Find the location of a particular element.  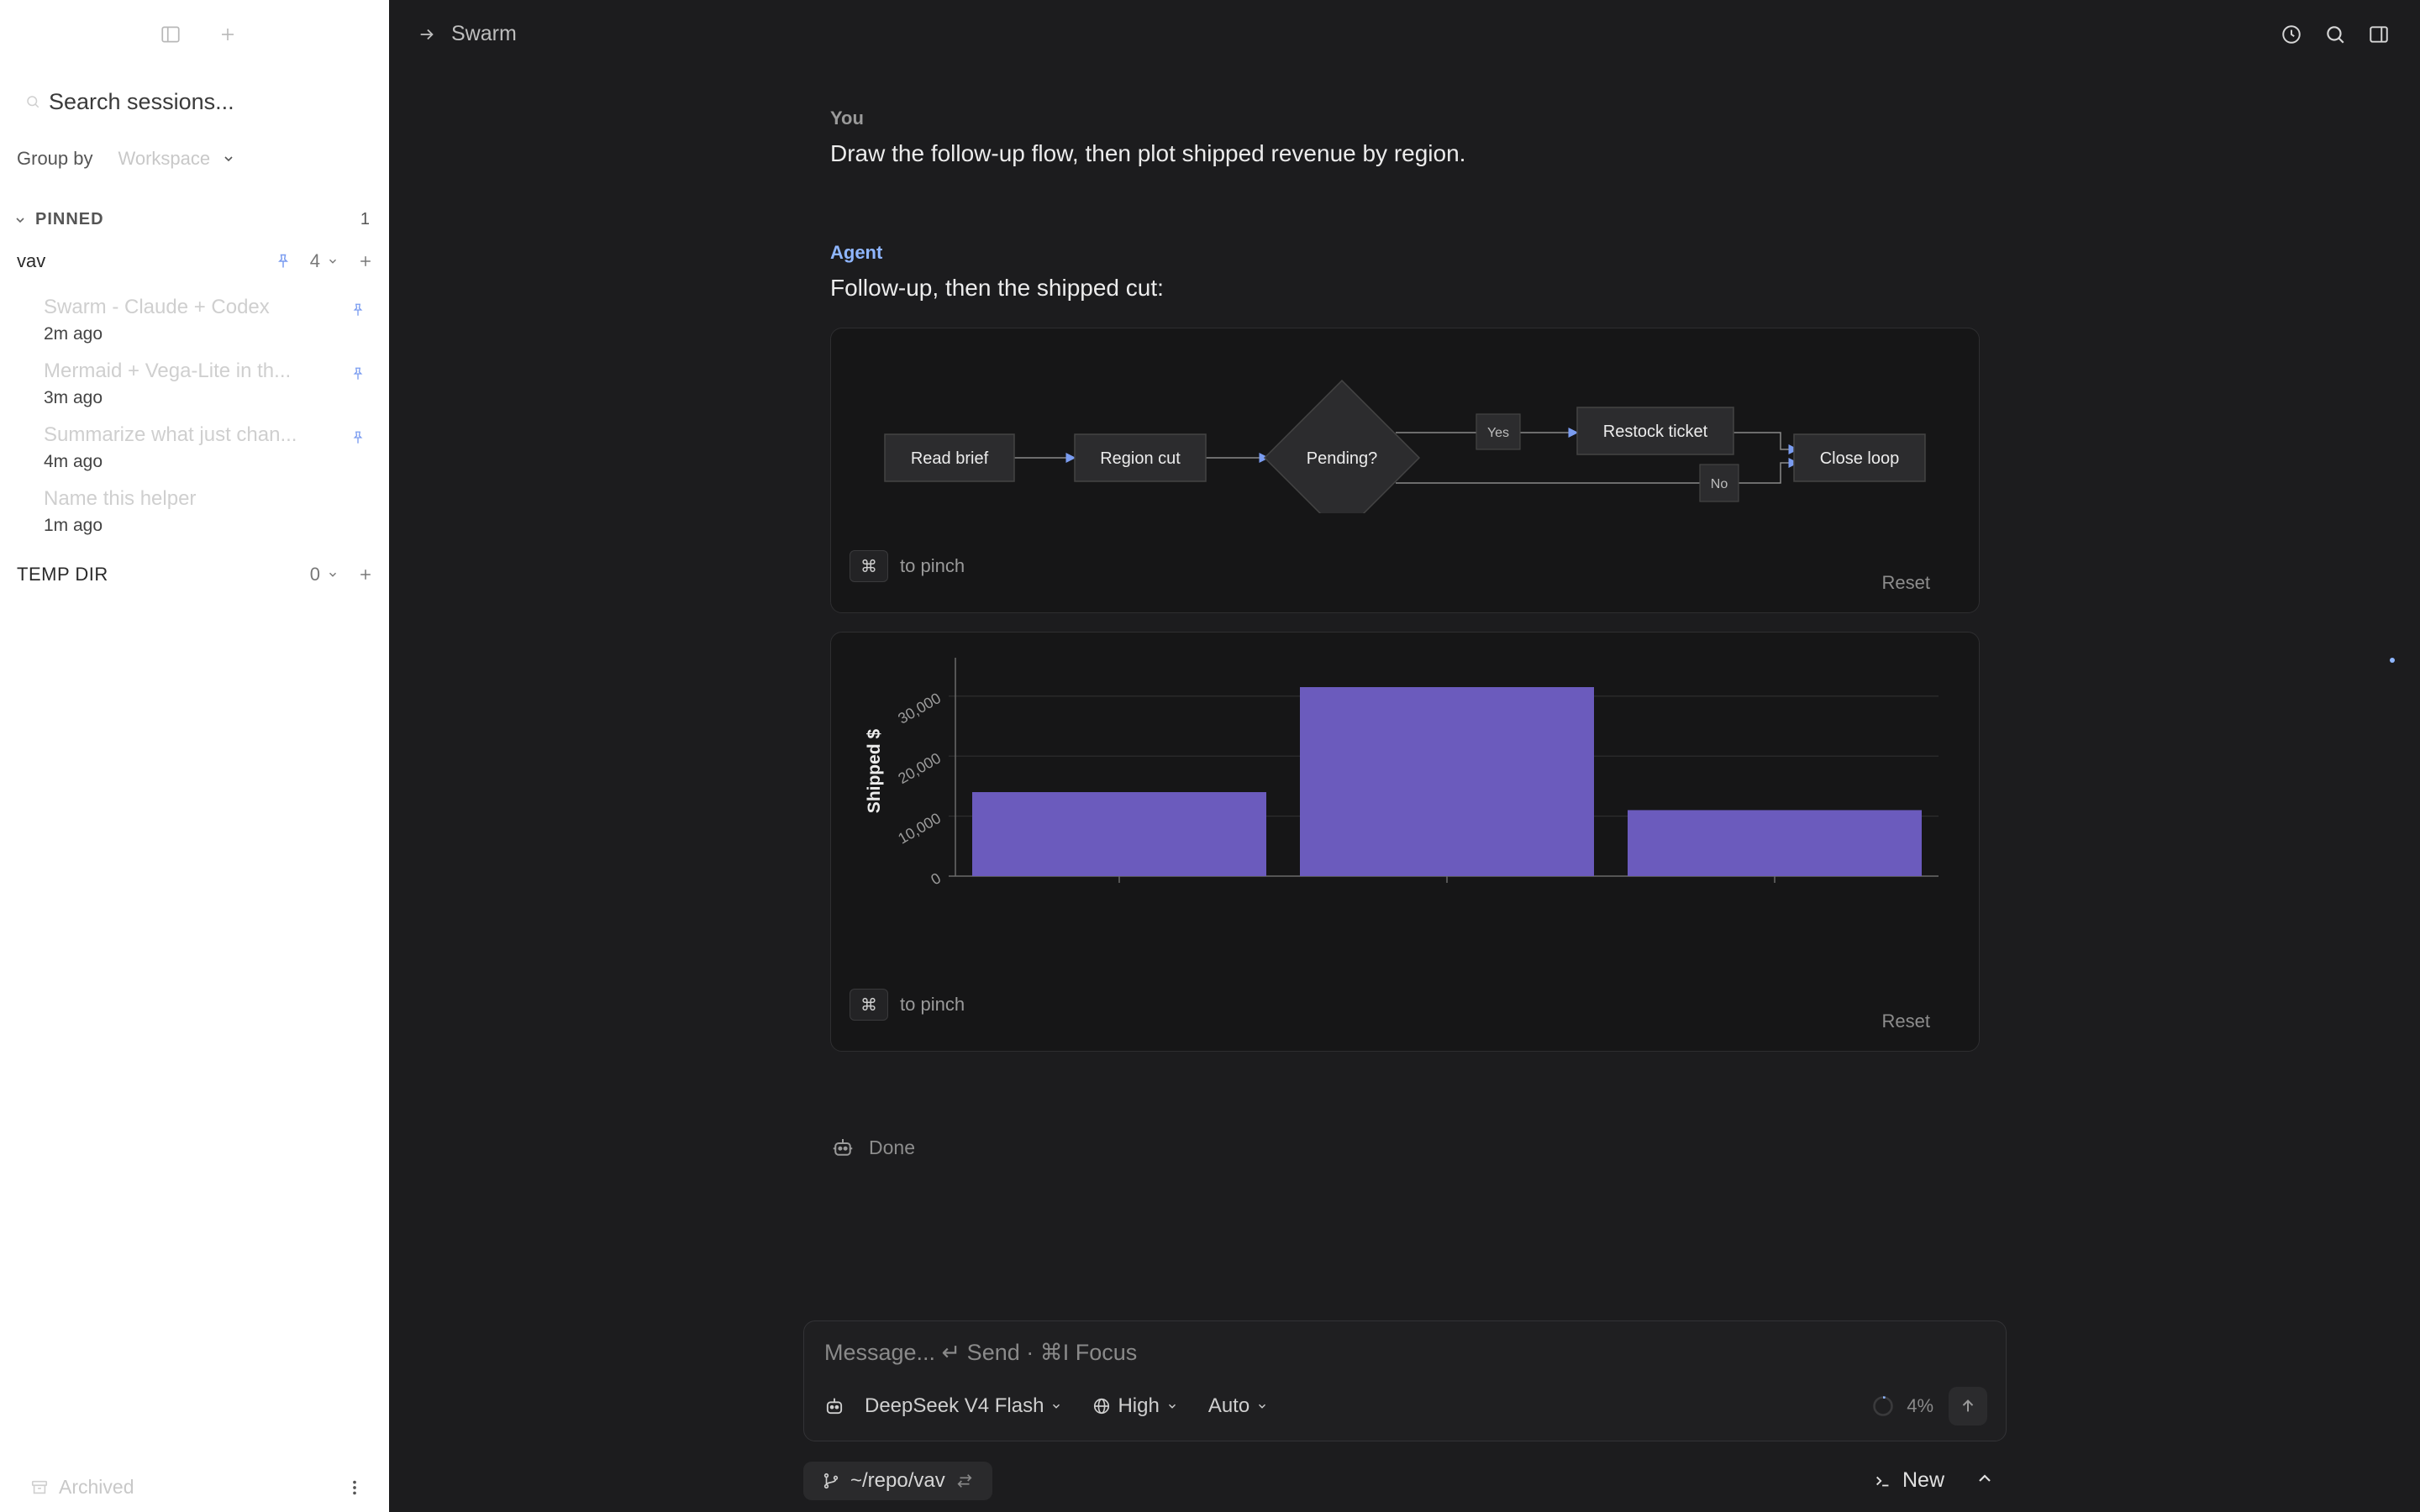

branch-chip: ~/repo/vav is located at coordinates (898, 1481).